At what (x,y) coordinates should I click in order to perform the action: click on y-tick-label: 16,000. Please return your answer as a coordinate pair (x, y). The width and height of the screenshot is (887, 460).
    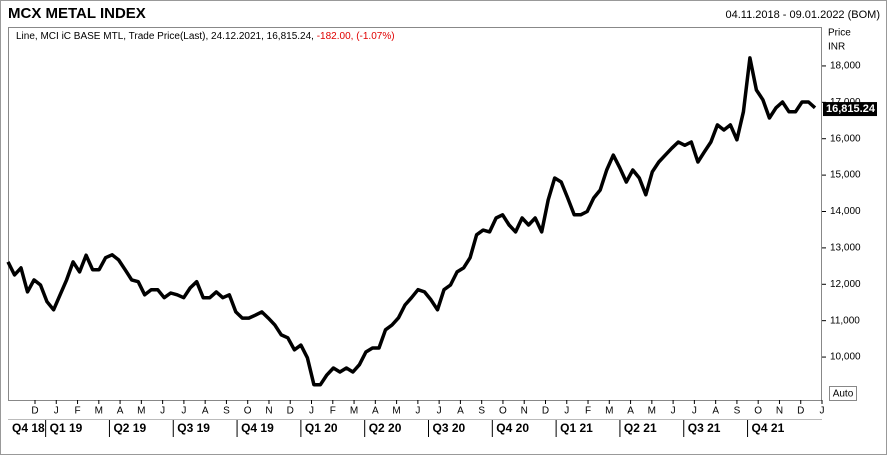
    Looking at the image, I should click on (845, 138).